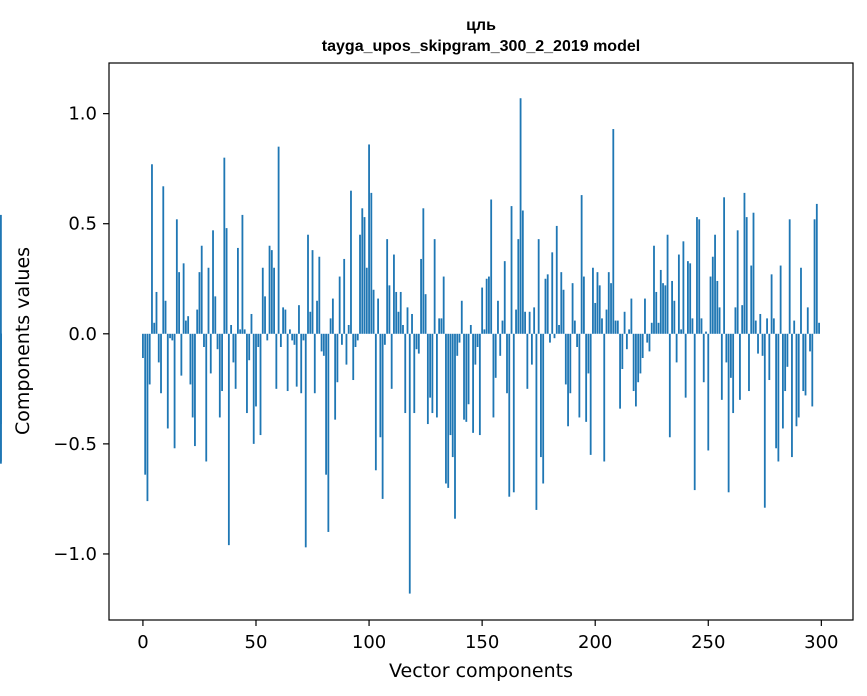  I want to click on x-tick-label: 0, so click(142, 642).